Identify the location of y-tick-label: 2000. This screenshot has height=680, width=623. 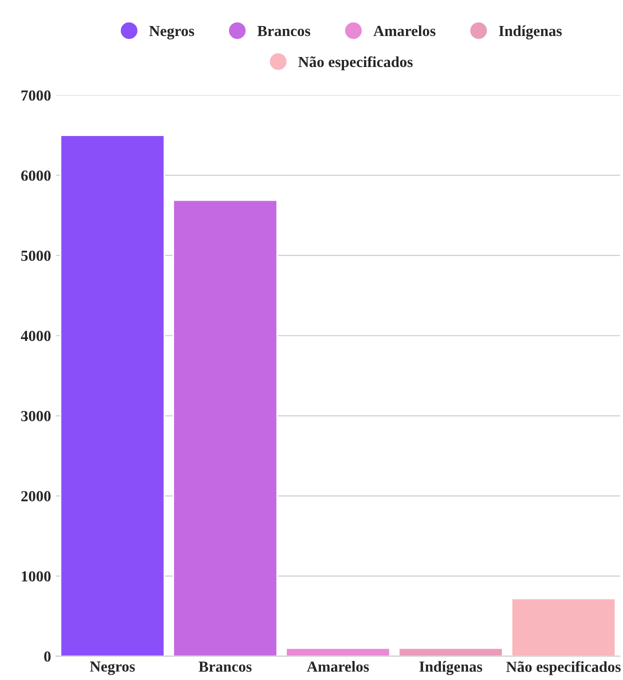
(36, 496).